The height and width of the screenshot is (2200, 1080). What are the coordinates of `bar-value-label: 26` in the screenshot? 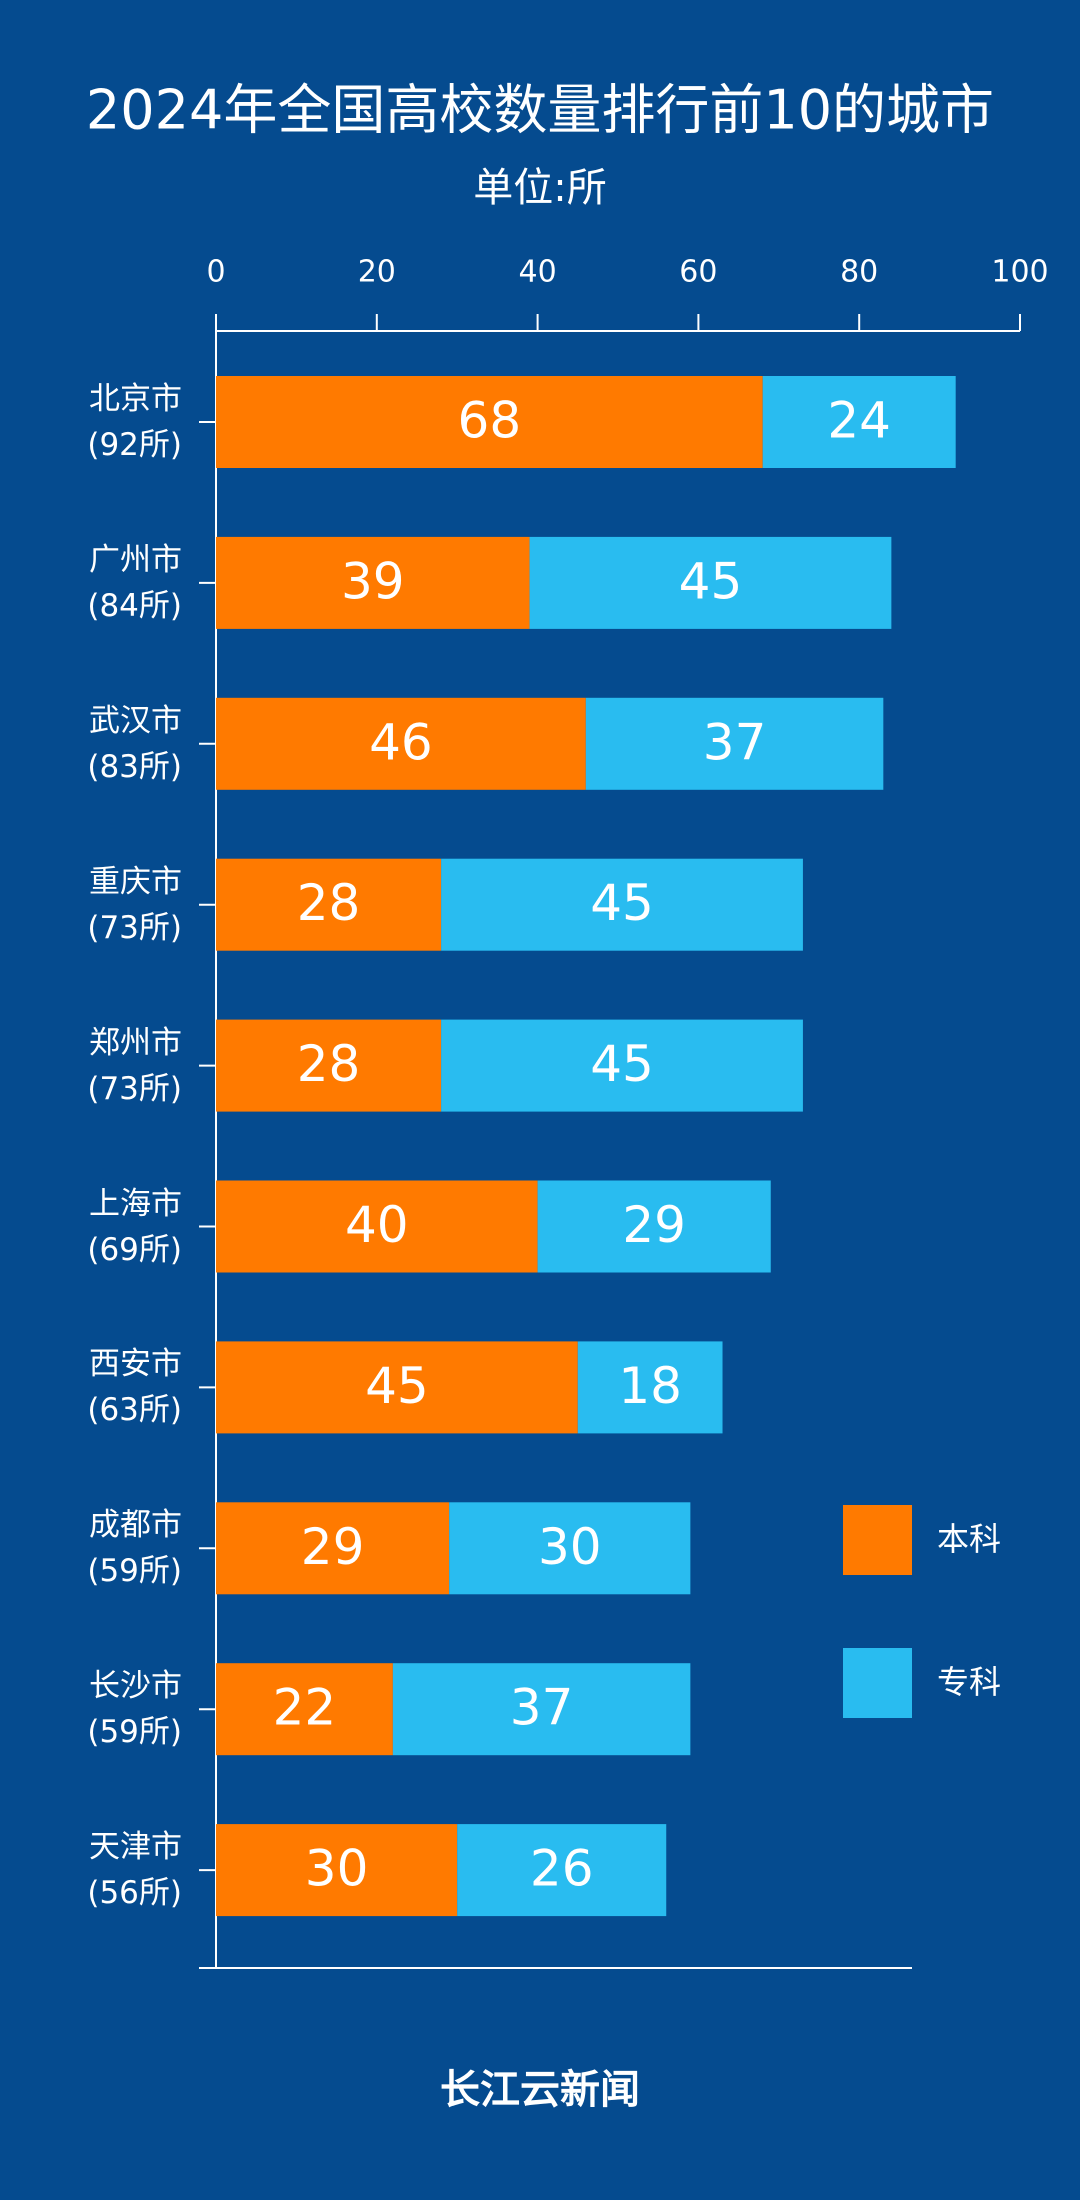 It's located at (562, 1869).